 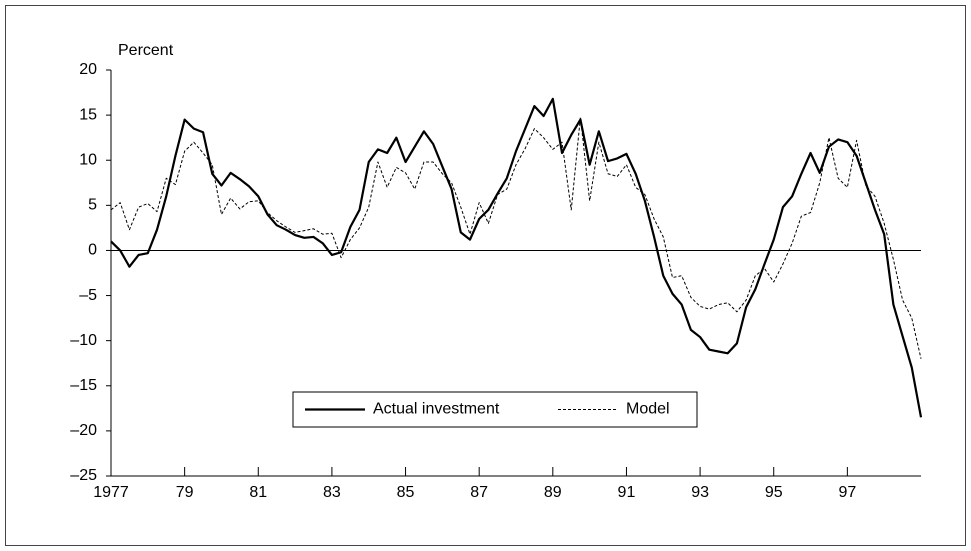 What do you see at coordinates (553, 492) in the screenshot?
I see `x-tick-label: 89` at bounding box center [553, 492].